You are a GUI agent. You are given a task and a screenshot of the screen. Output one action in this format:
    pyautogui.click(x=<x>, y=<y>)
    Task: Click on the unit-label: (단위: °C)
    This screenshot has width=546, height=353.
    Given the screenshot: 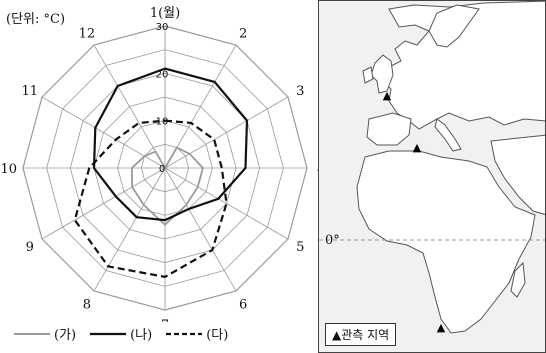 What is the action you would take?
    pyautogui.click(x=36, y=19)
    